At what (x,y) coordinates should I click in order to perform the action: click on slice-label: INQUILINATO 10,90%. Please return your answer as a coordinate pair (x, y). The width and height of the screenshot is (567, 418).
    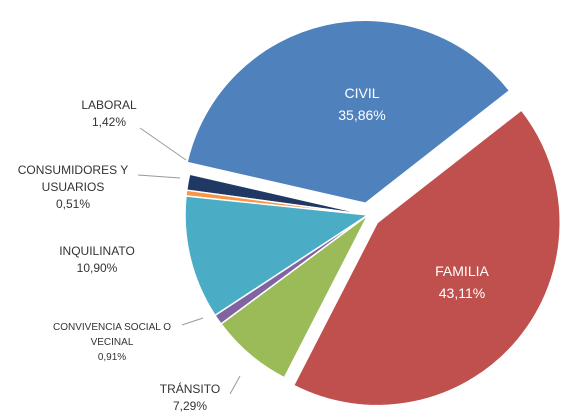
    Looking at the image, I should click on (97, 260).